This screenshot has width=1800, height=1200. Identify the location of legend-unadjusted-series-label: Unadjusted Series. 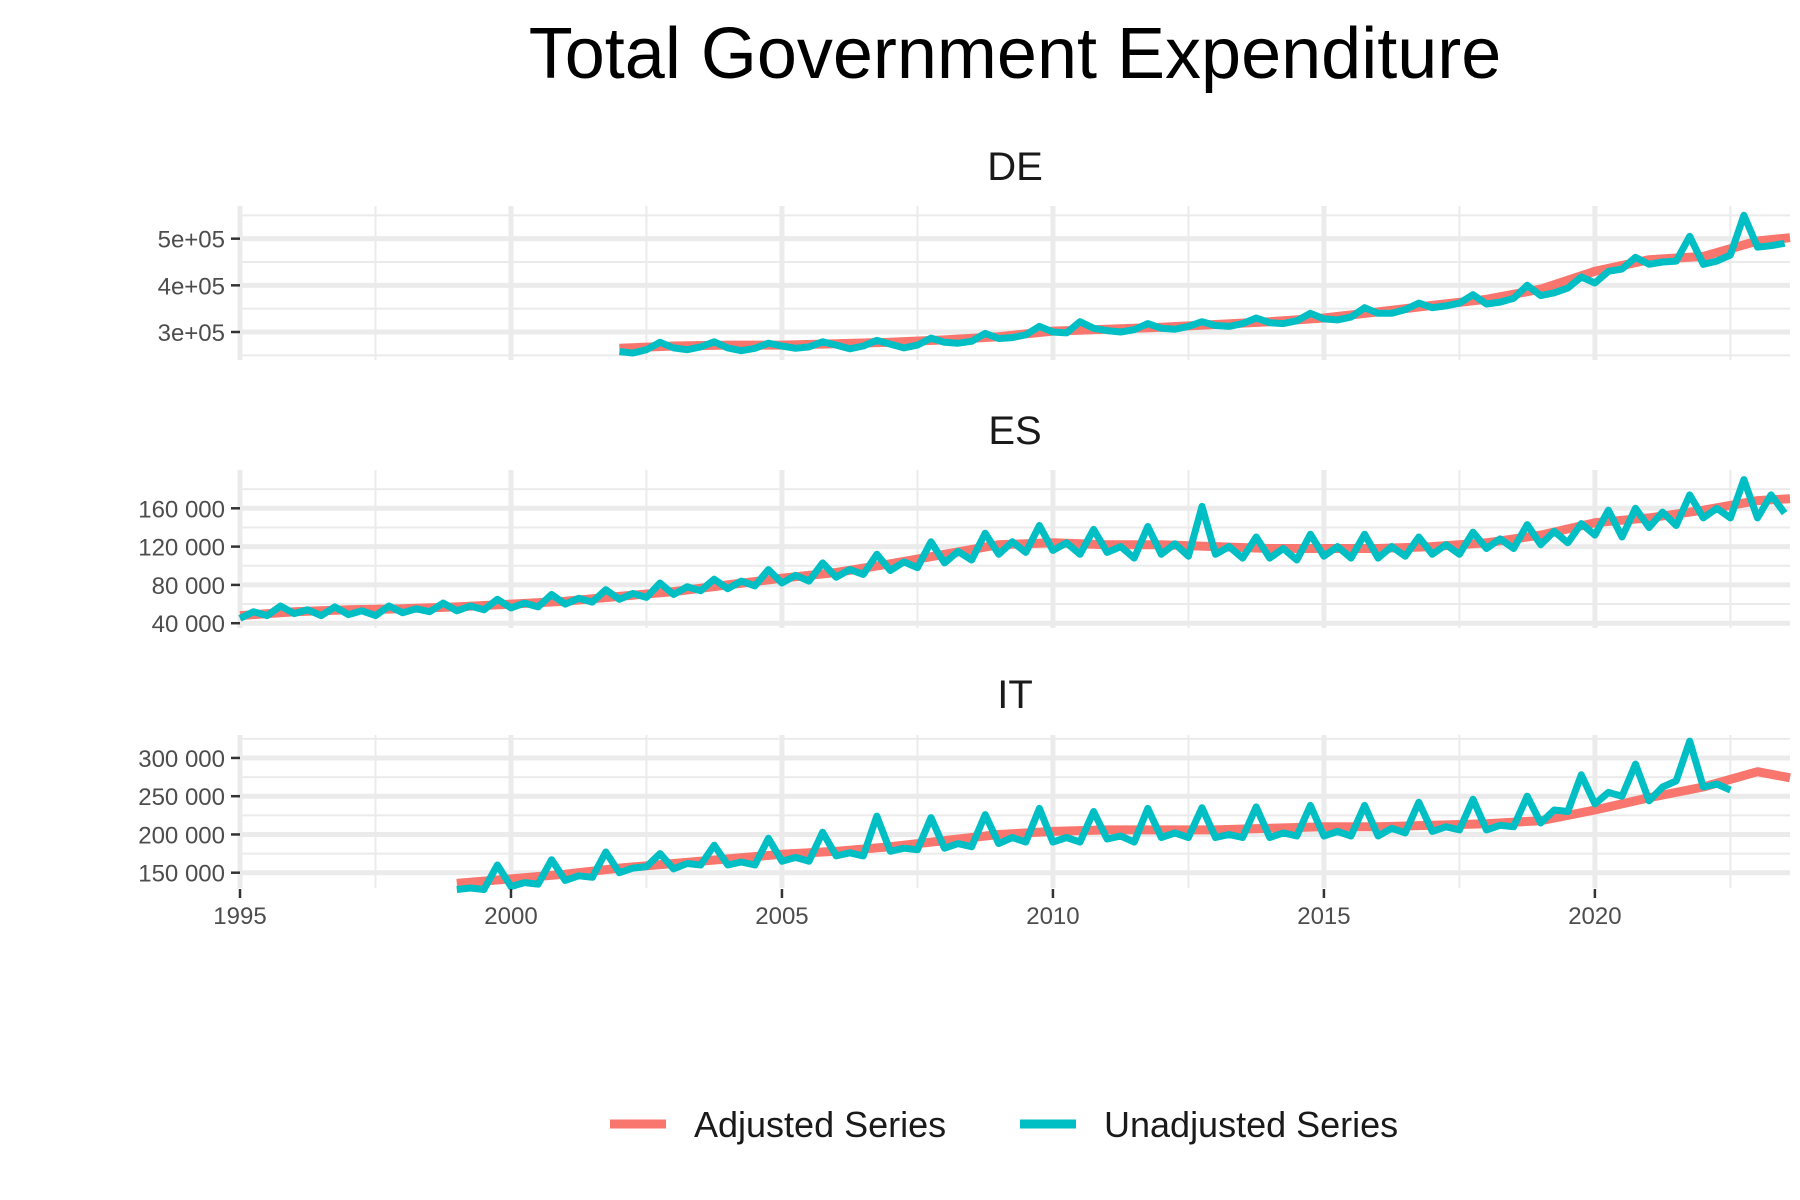
(1251, 1124).